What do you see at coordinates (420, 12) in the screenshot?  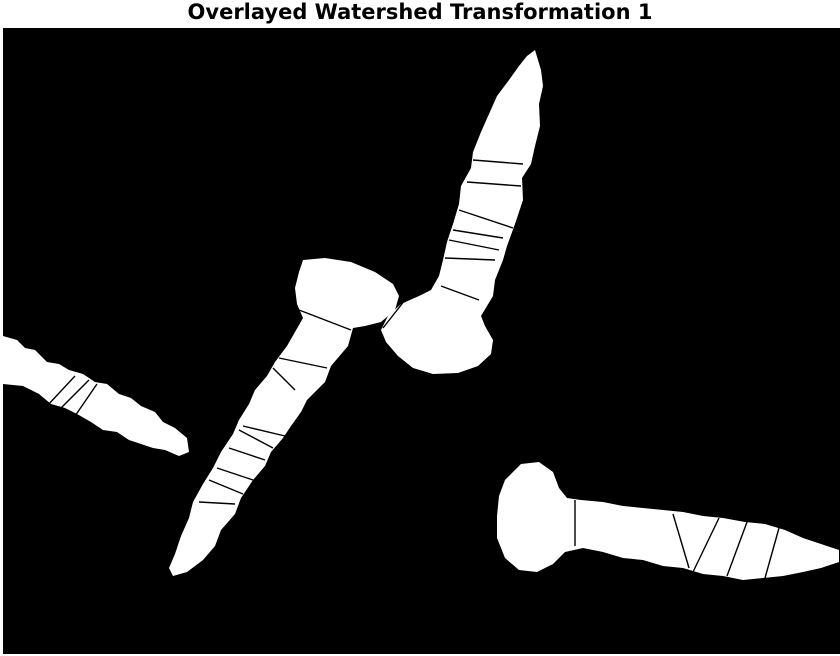 I see `figure-title: Overlayed Watershed Transformation 1` at bounding box center [420, 12].